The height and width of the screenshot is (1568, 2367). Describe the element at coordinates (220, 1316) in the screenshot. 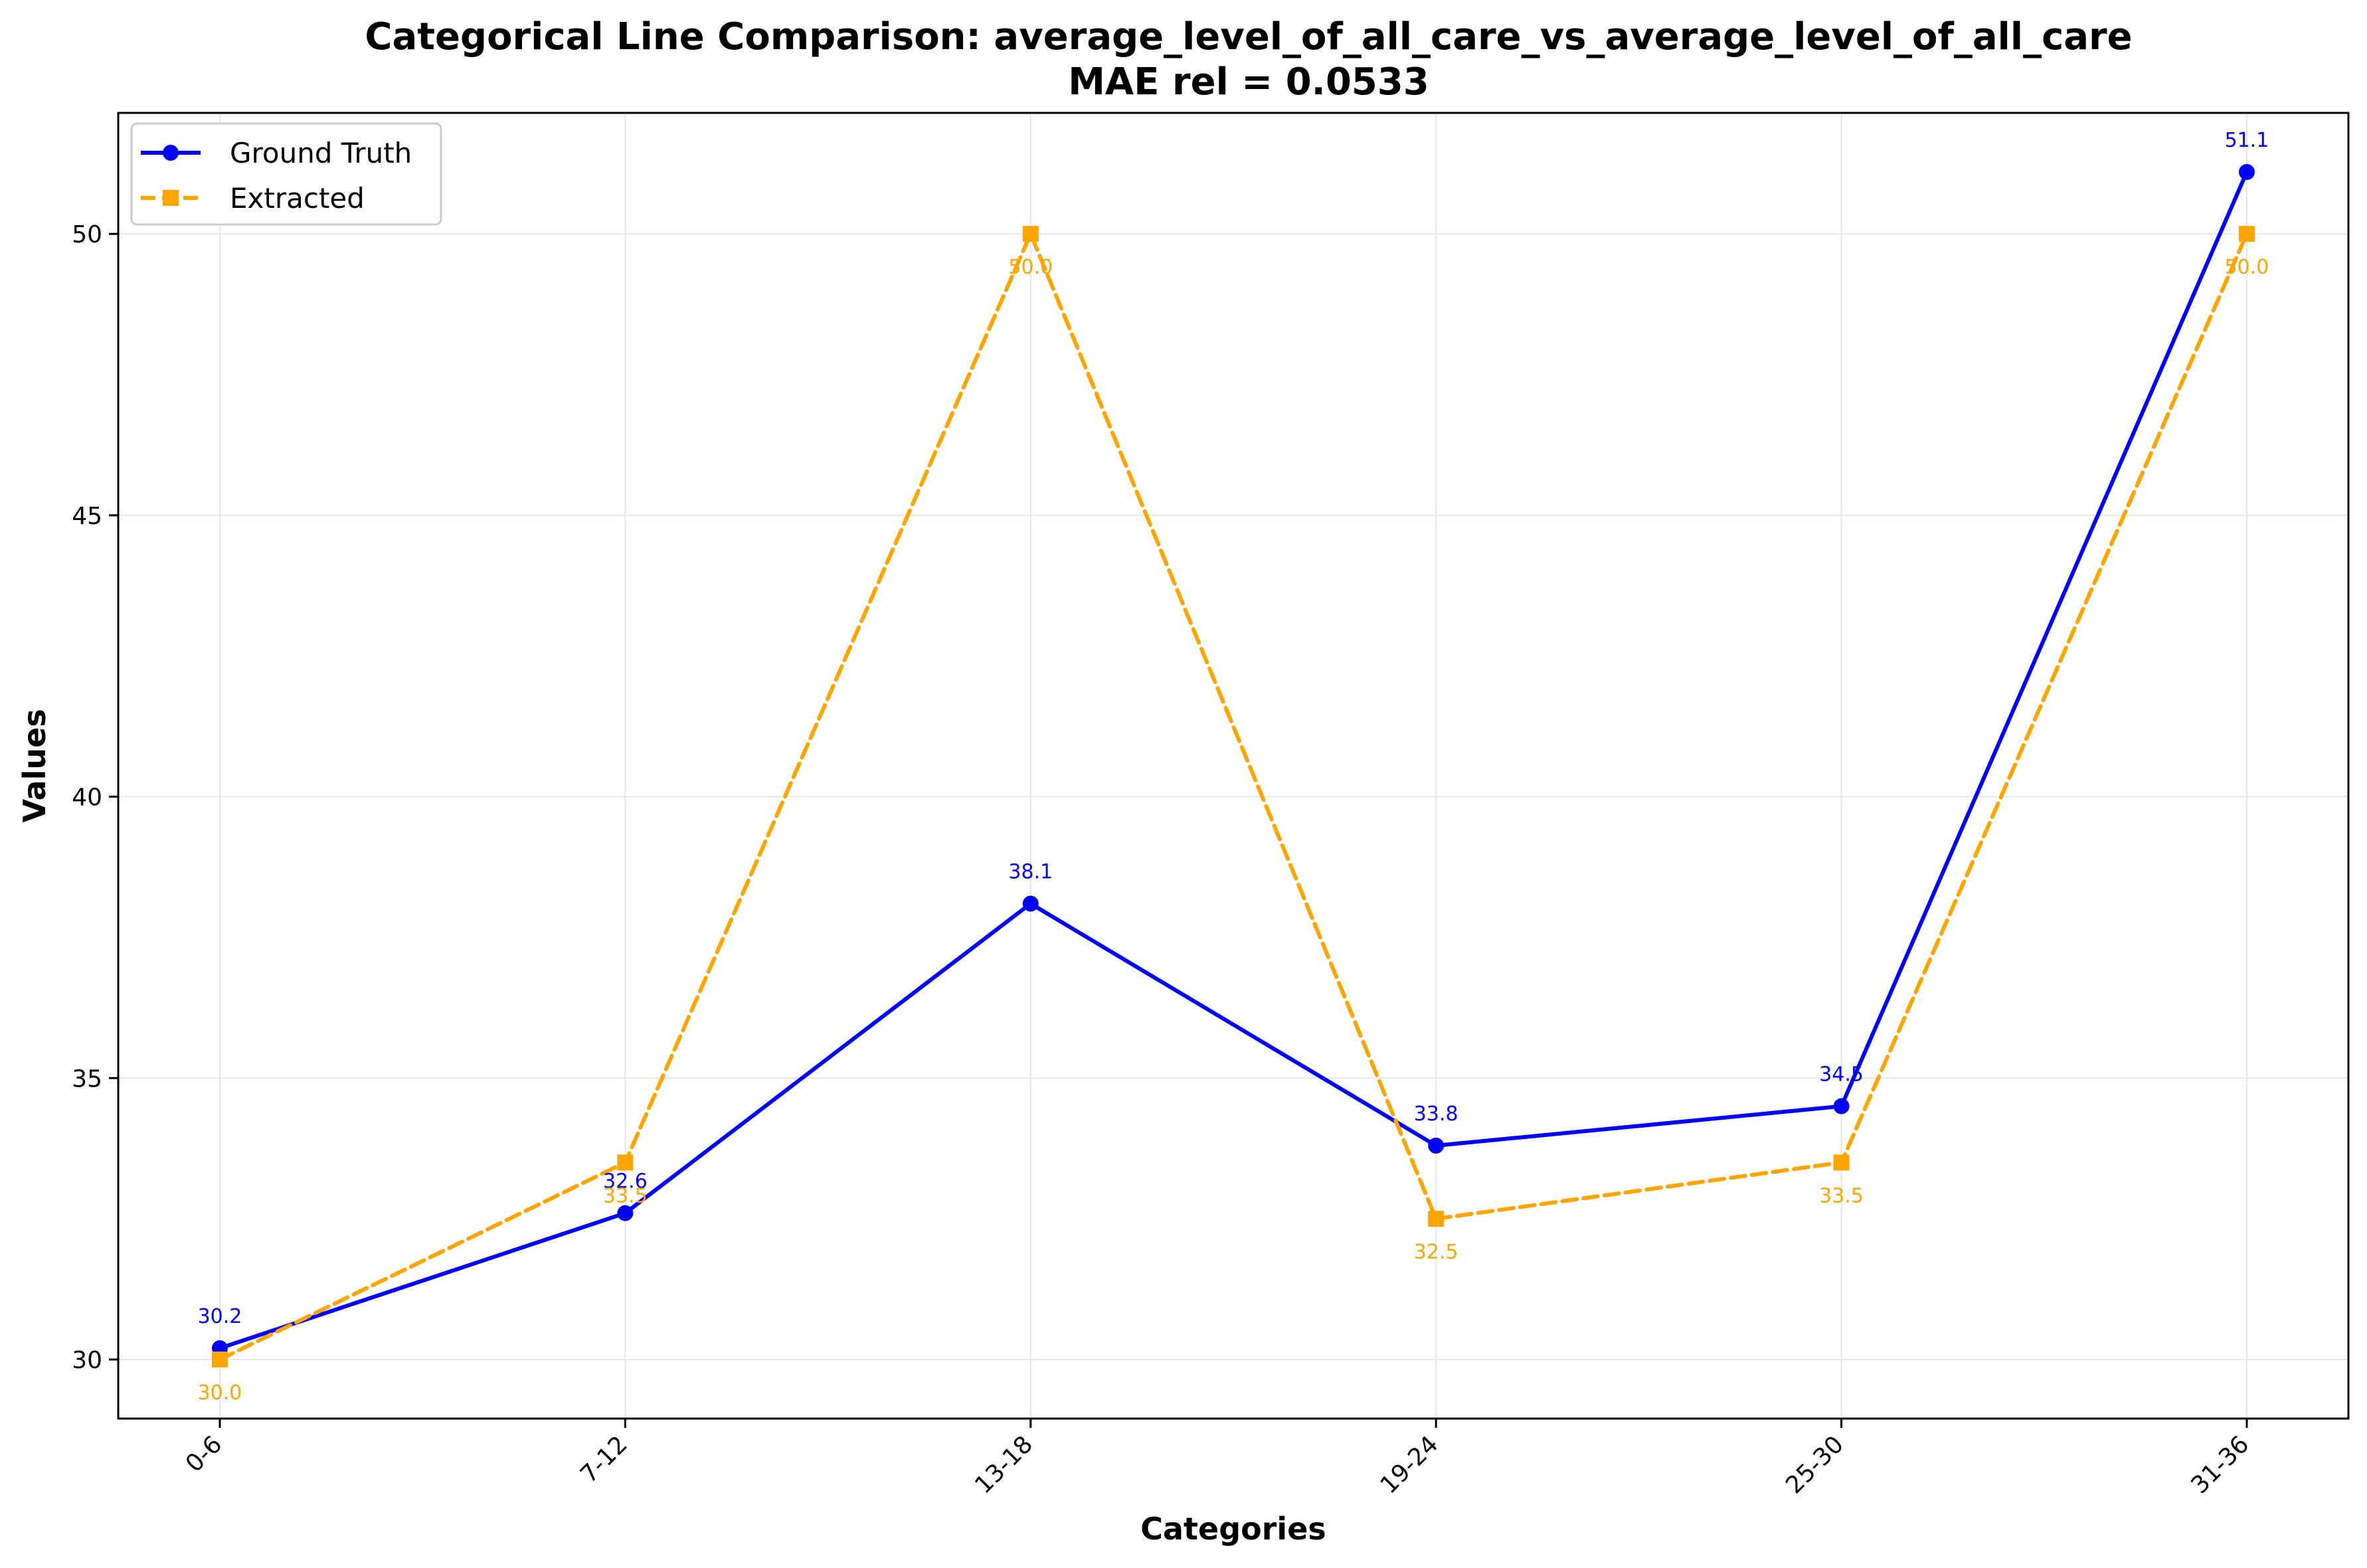

I see `data-label-ground-truth: 30.2` at that location.